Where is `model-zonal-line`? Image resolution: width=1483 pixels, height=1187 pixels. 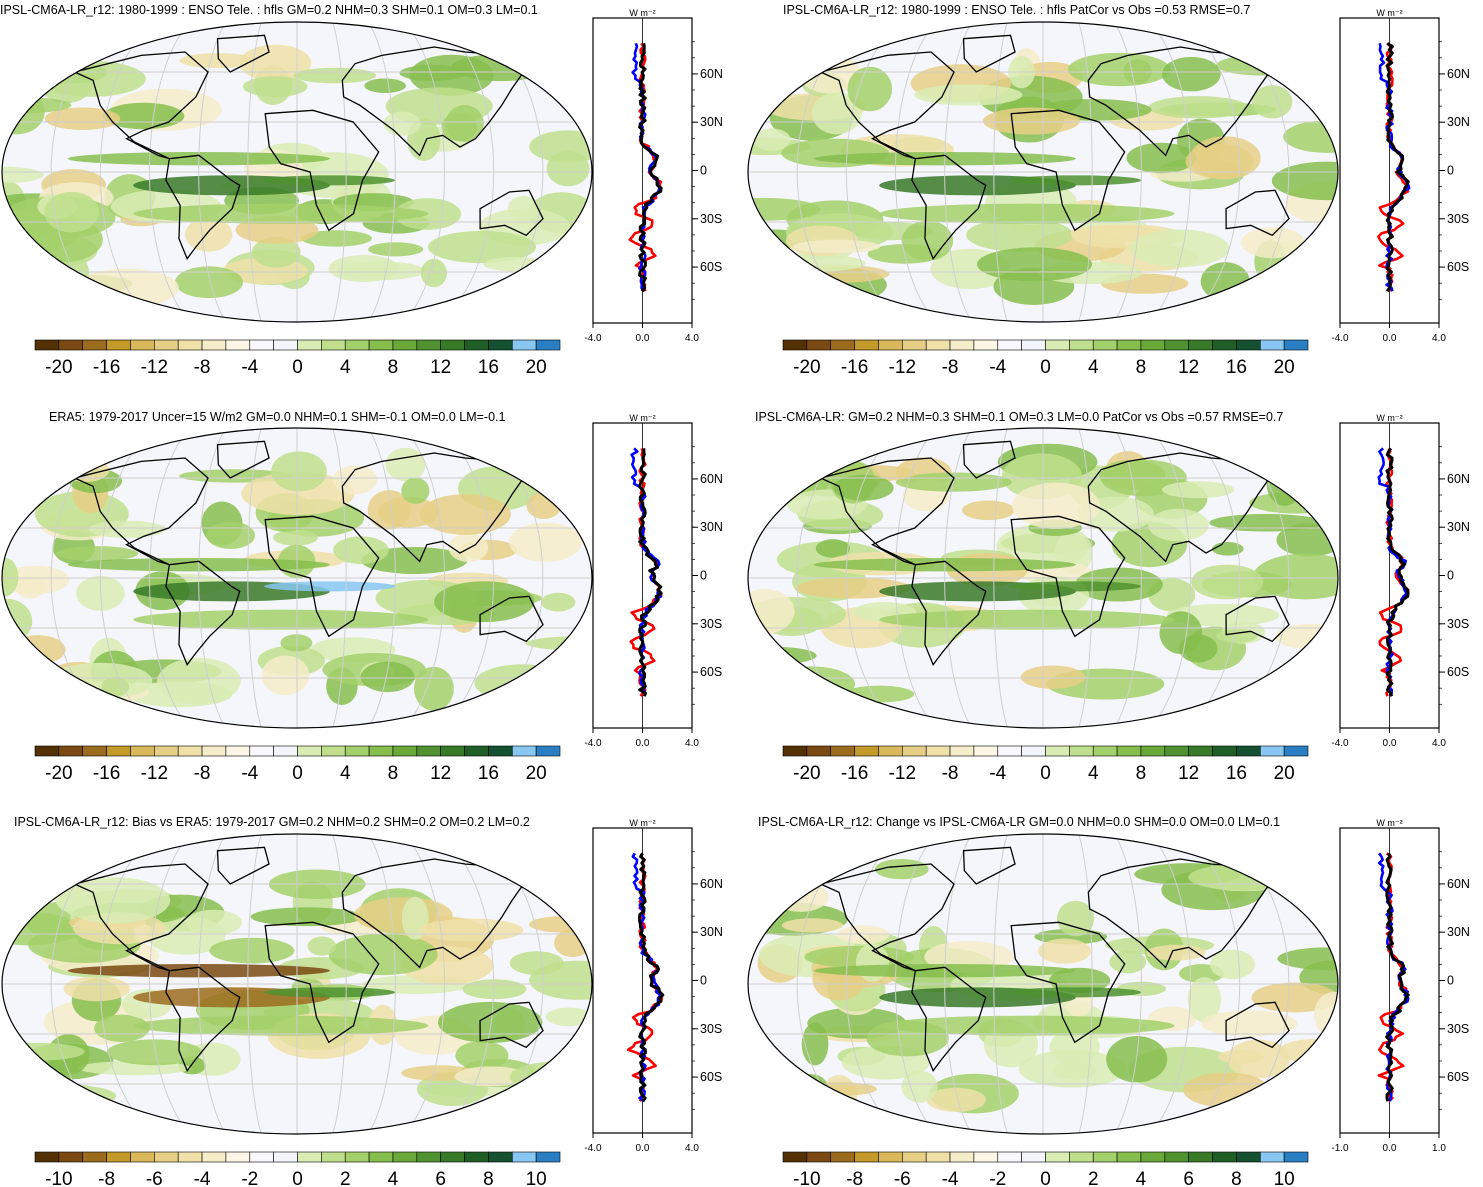
model-zonal-line is located at coordinates (1392, 977).